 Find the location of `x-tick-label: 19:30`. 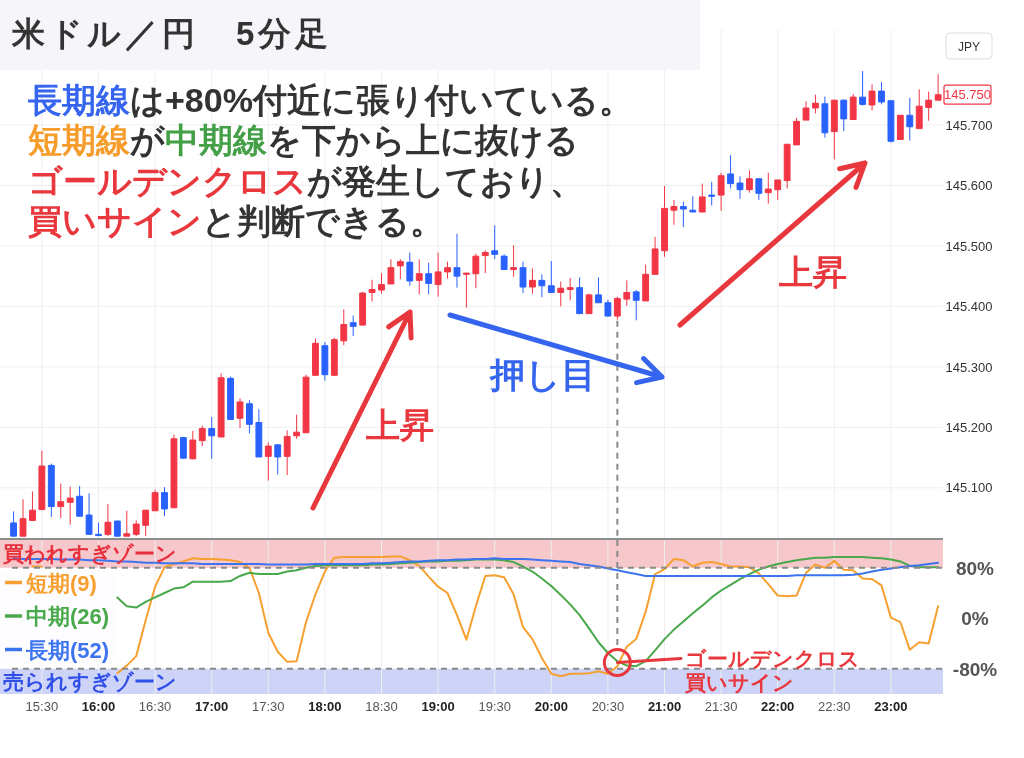

x-tick-label: 19:30 is located at coordinates (494, 706).